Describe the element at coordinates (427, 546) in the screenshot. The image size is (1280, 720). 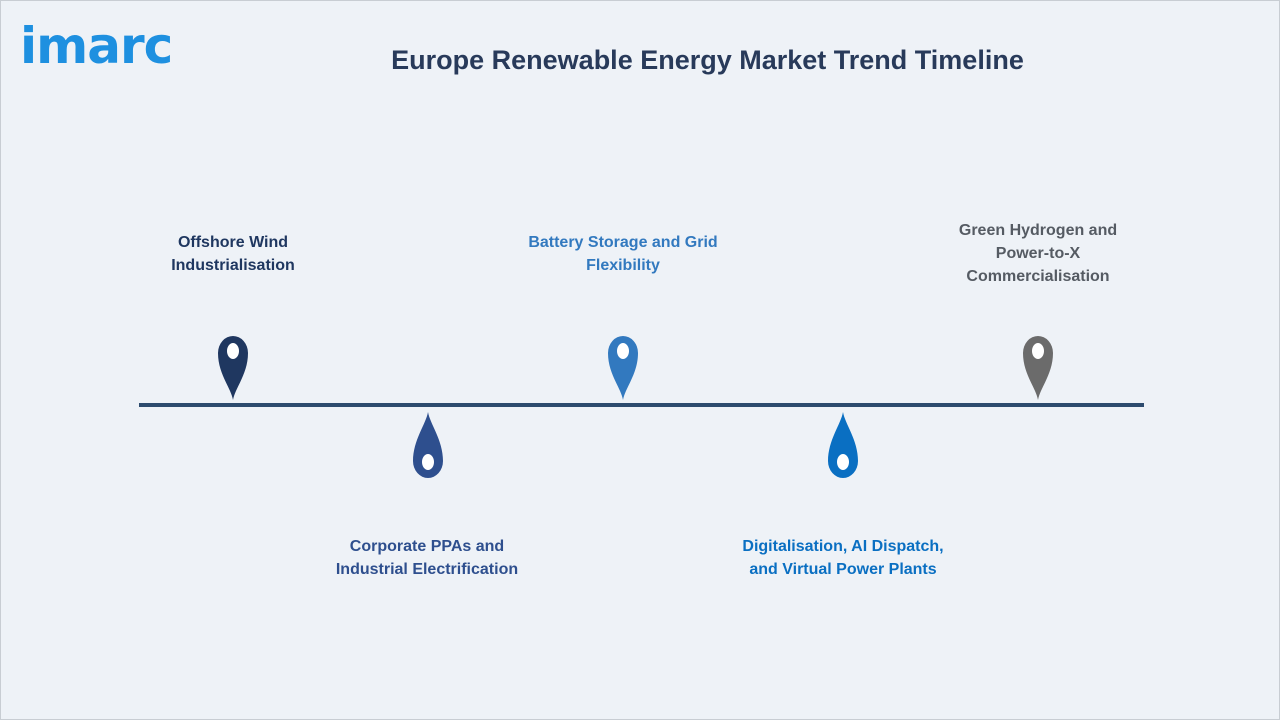
I see `label-line: Corporate PPAs and` at that location.